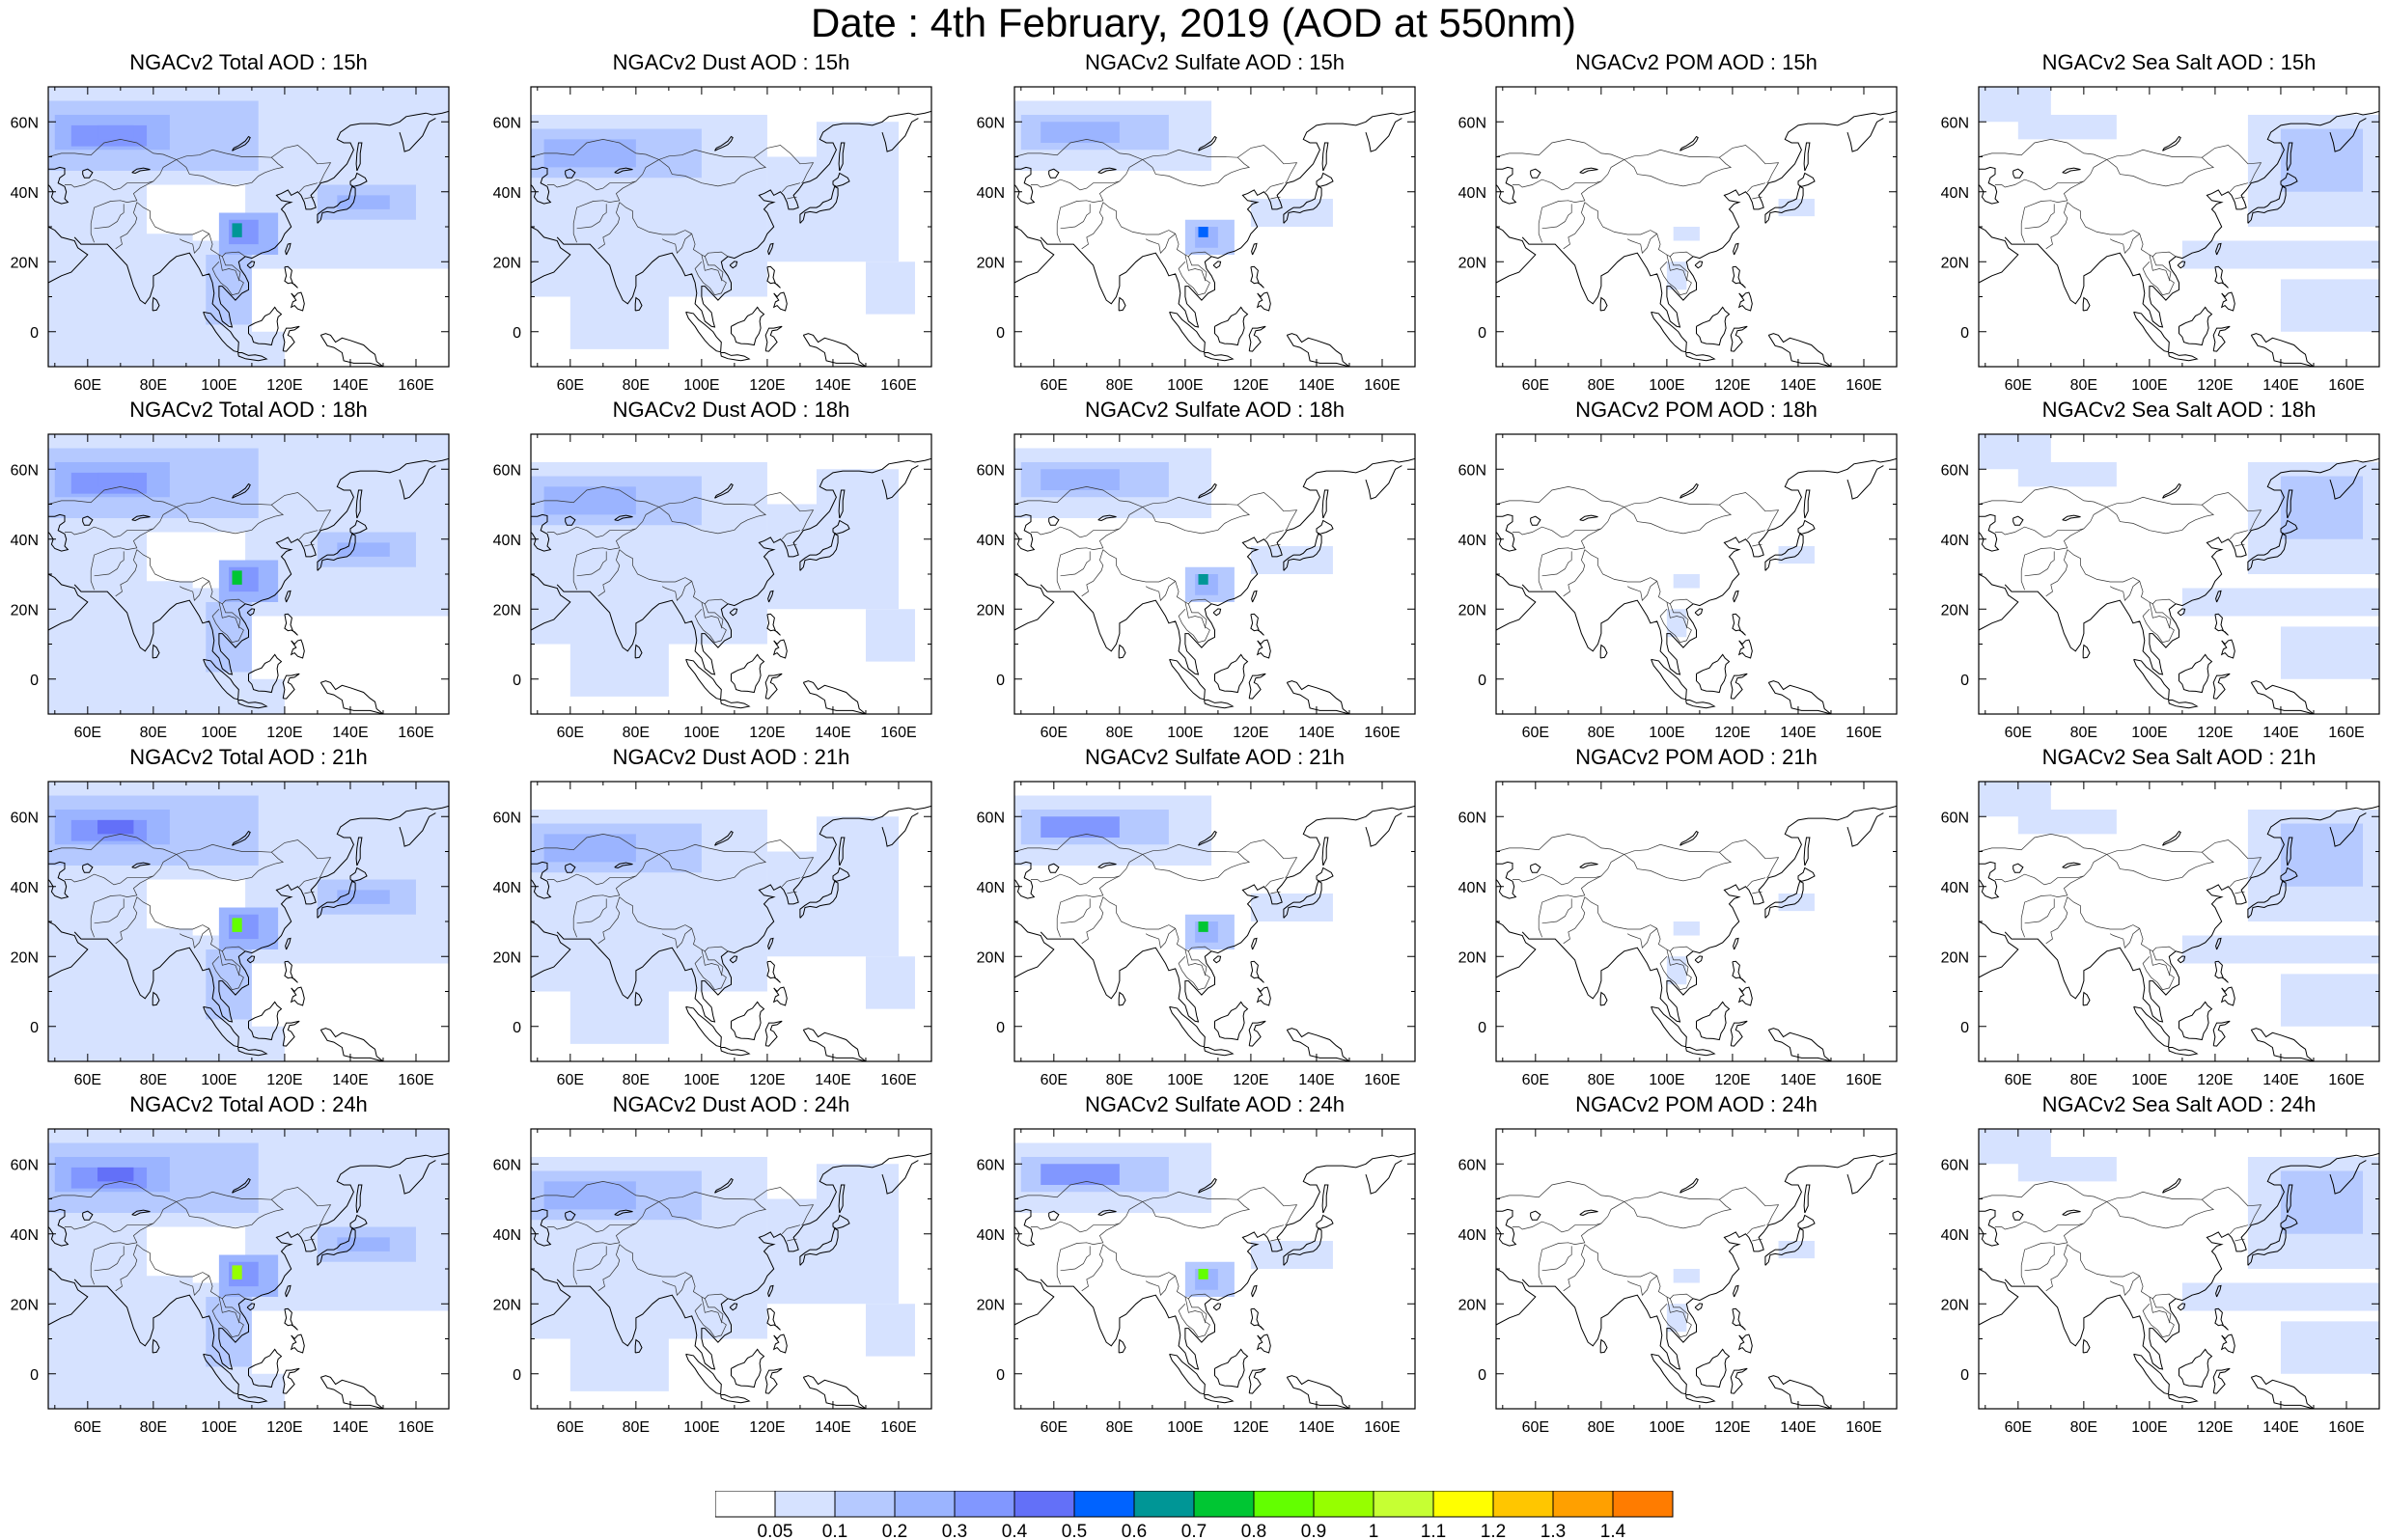 The width and height of the screenshot is (2387, 1540). Describe the element at coordinates (25, 541) in the screenshot. I see `lat-tick-label: 40N` at that location.